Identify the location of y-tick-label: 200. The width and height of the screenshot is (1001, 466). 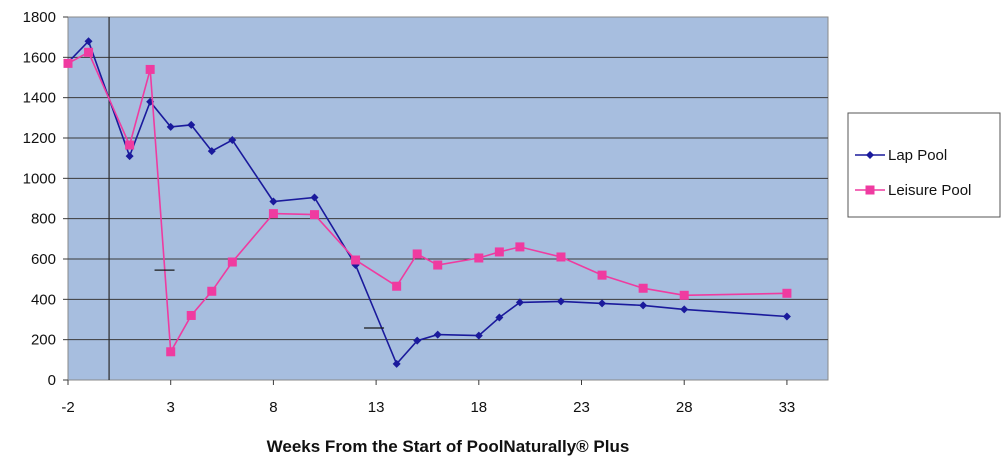
(43, 340).